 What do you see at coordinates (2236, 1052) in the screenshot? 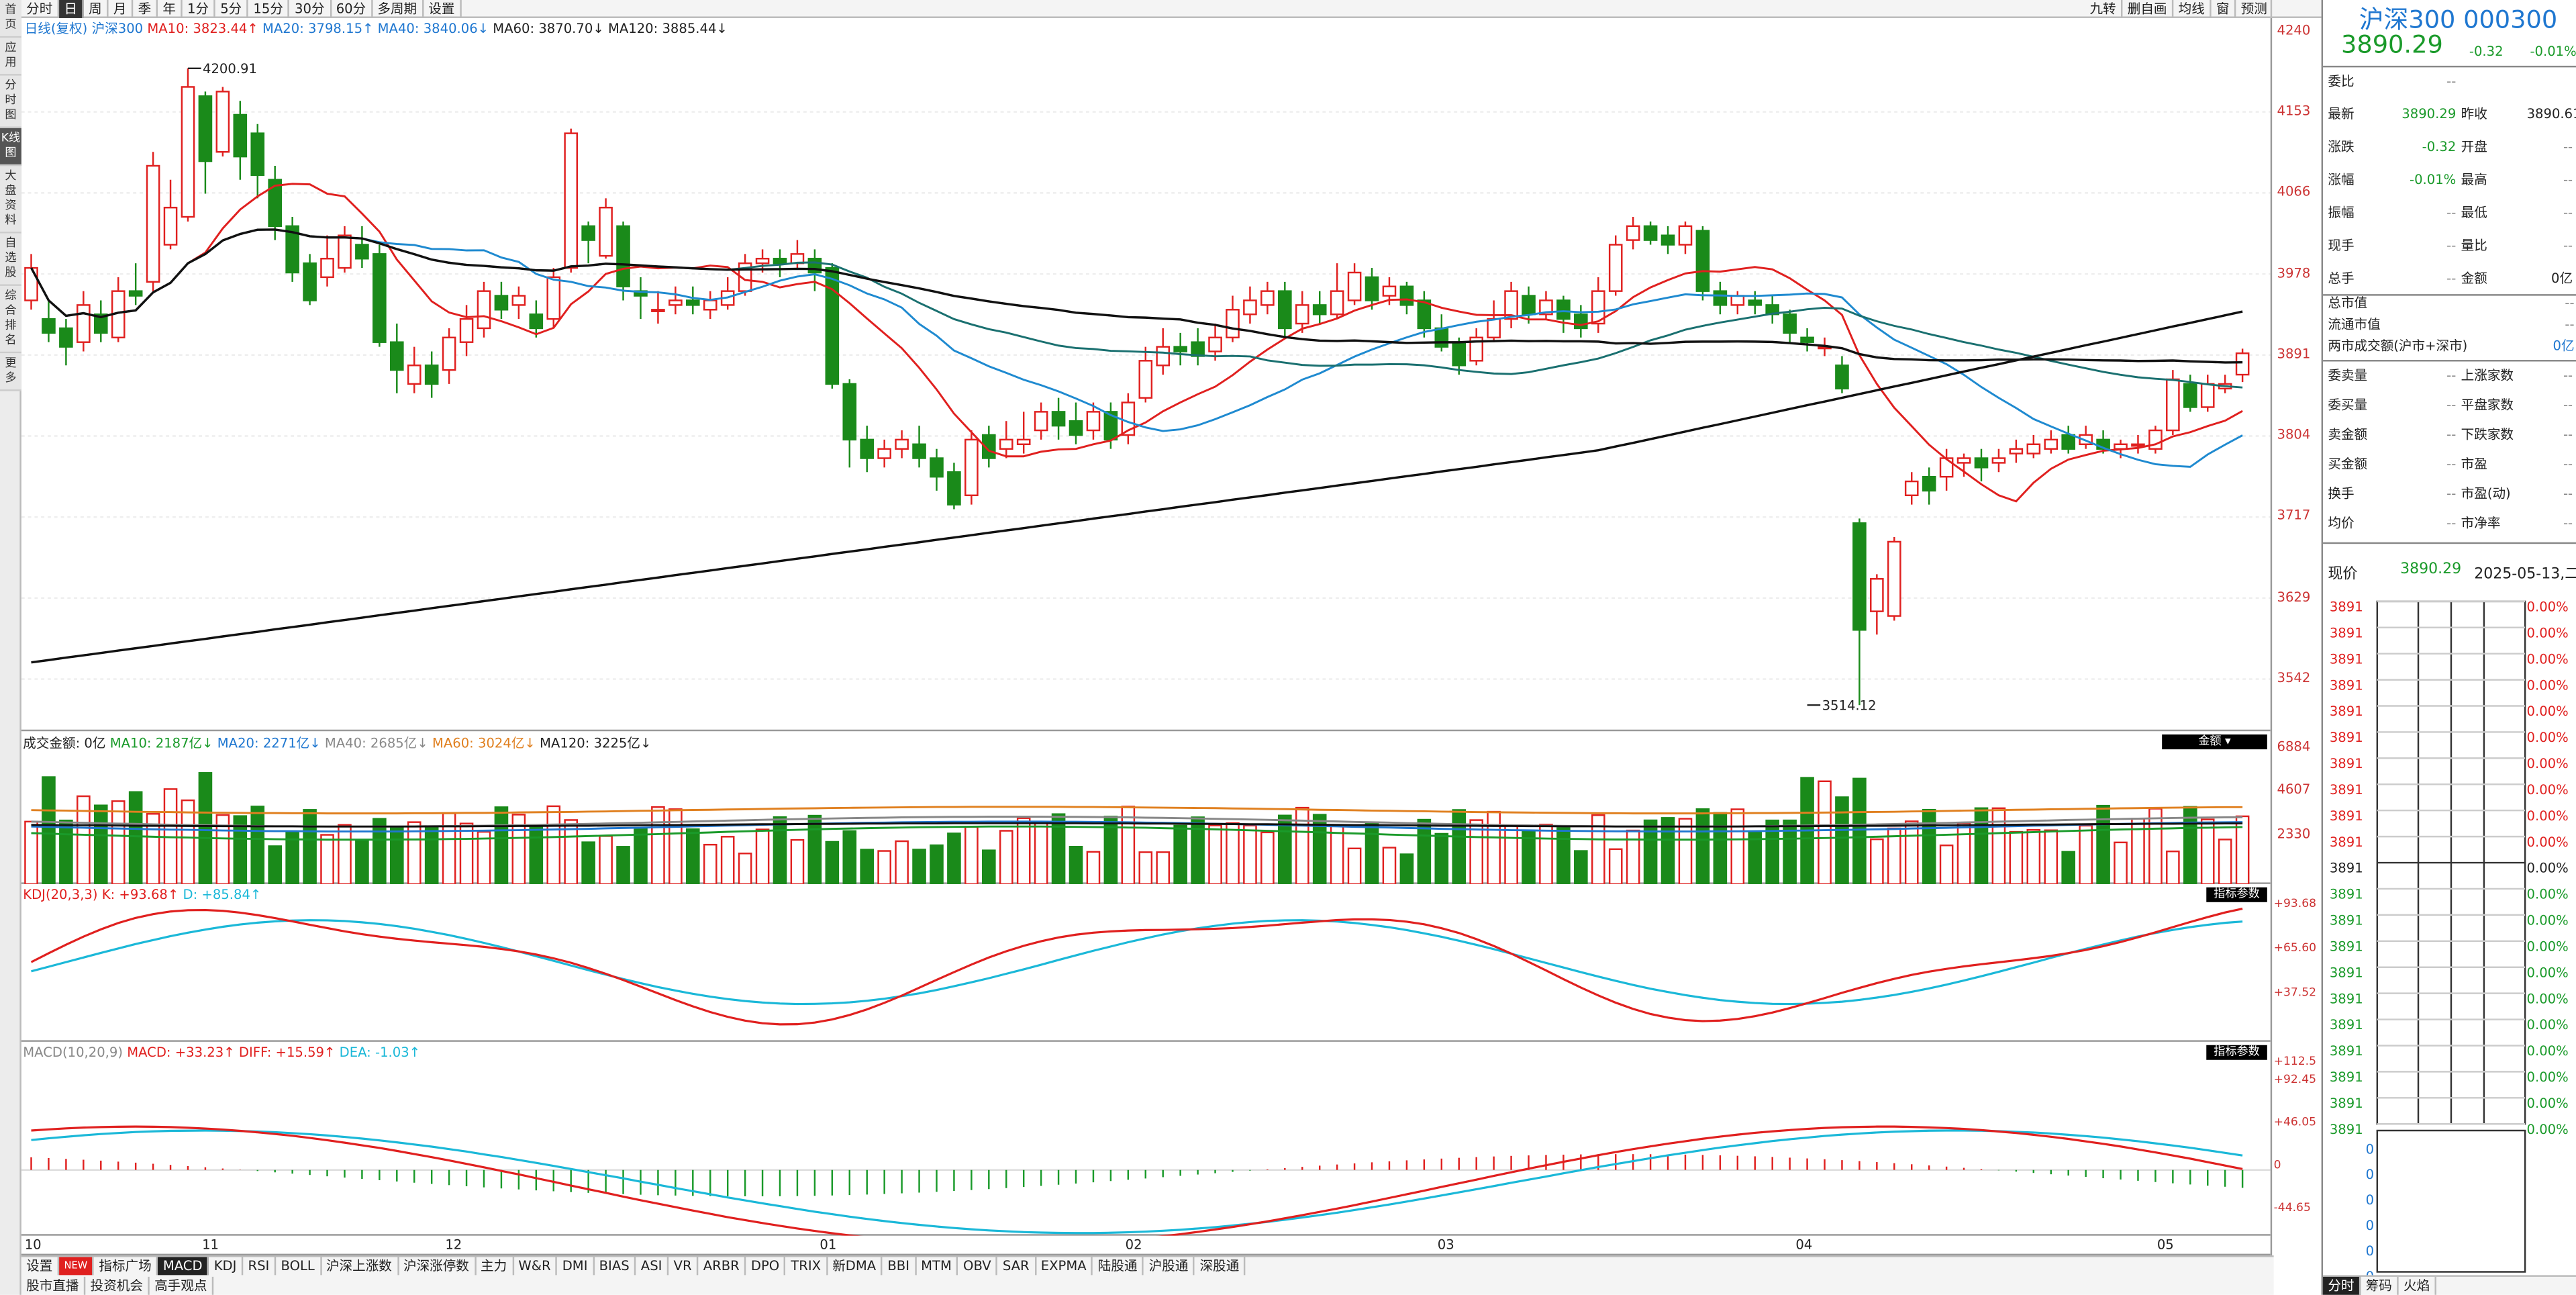
I see `macd-params-button: 指标参数` at bounding box center [2236, 1052].